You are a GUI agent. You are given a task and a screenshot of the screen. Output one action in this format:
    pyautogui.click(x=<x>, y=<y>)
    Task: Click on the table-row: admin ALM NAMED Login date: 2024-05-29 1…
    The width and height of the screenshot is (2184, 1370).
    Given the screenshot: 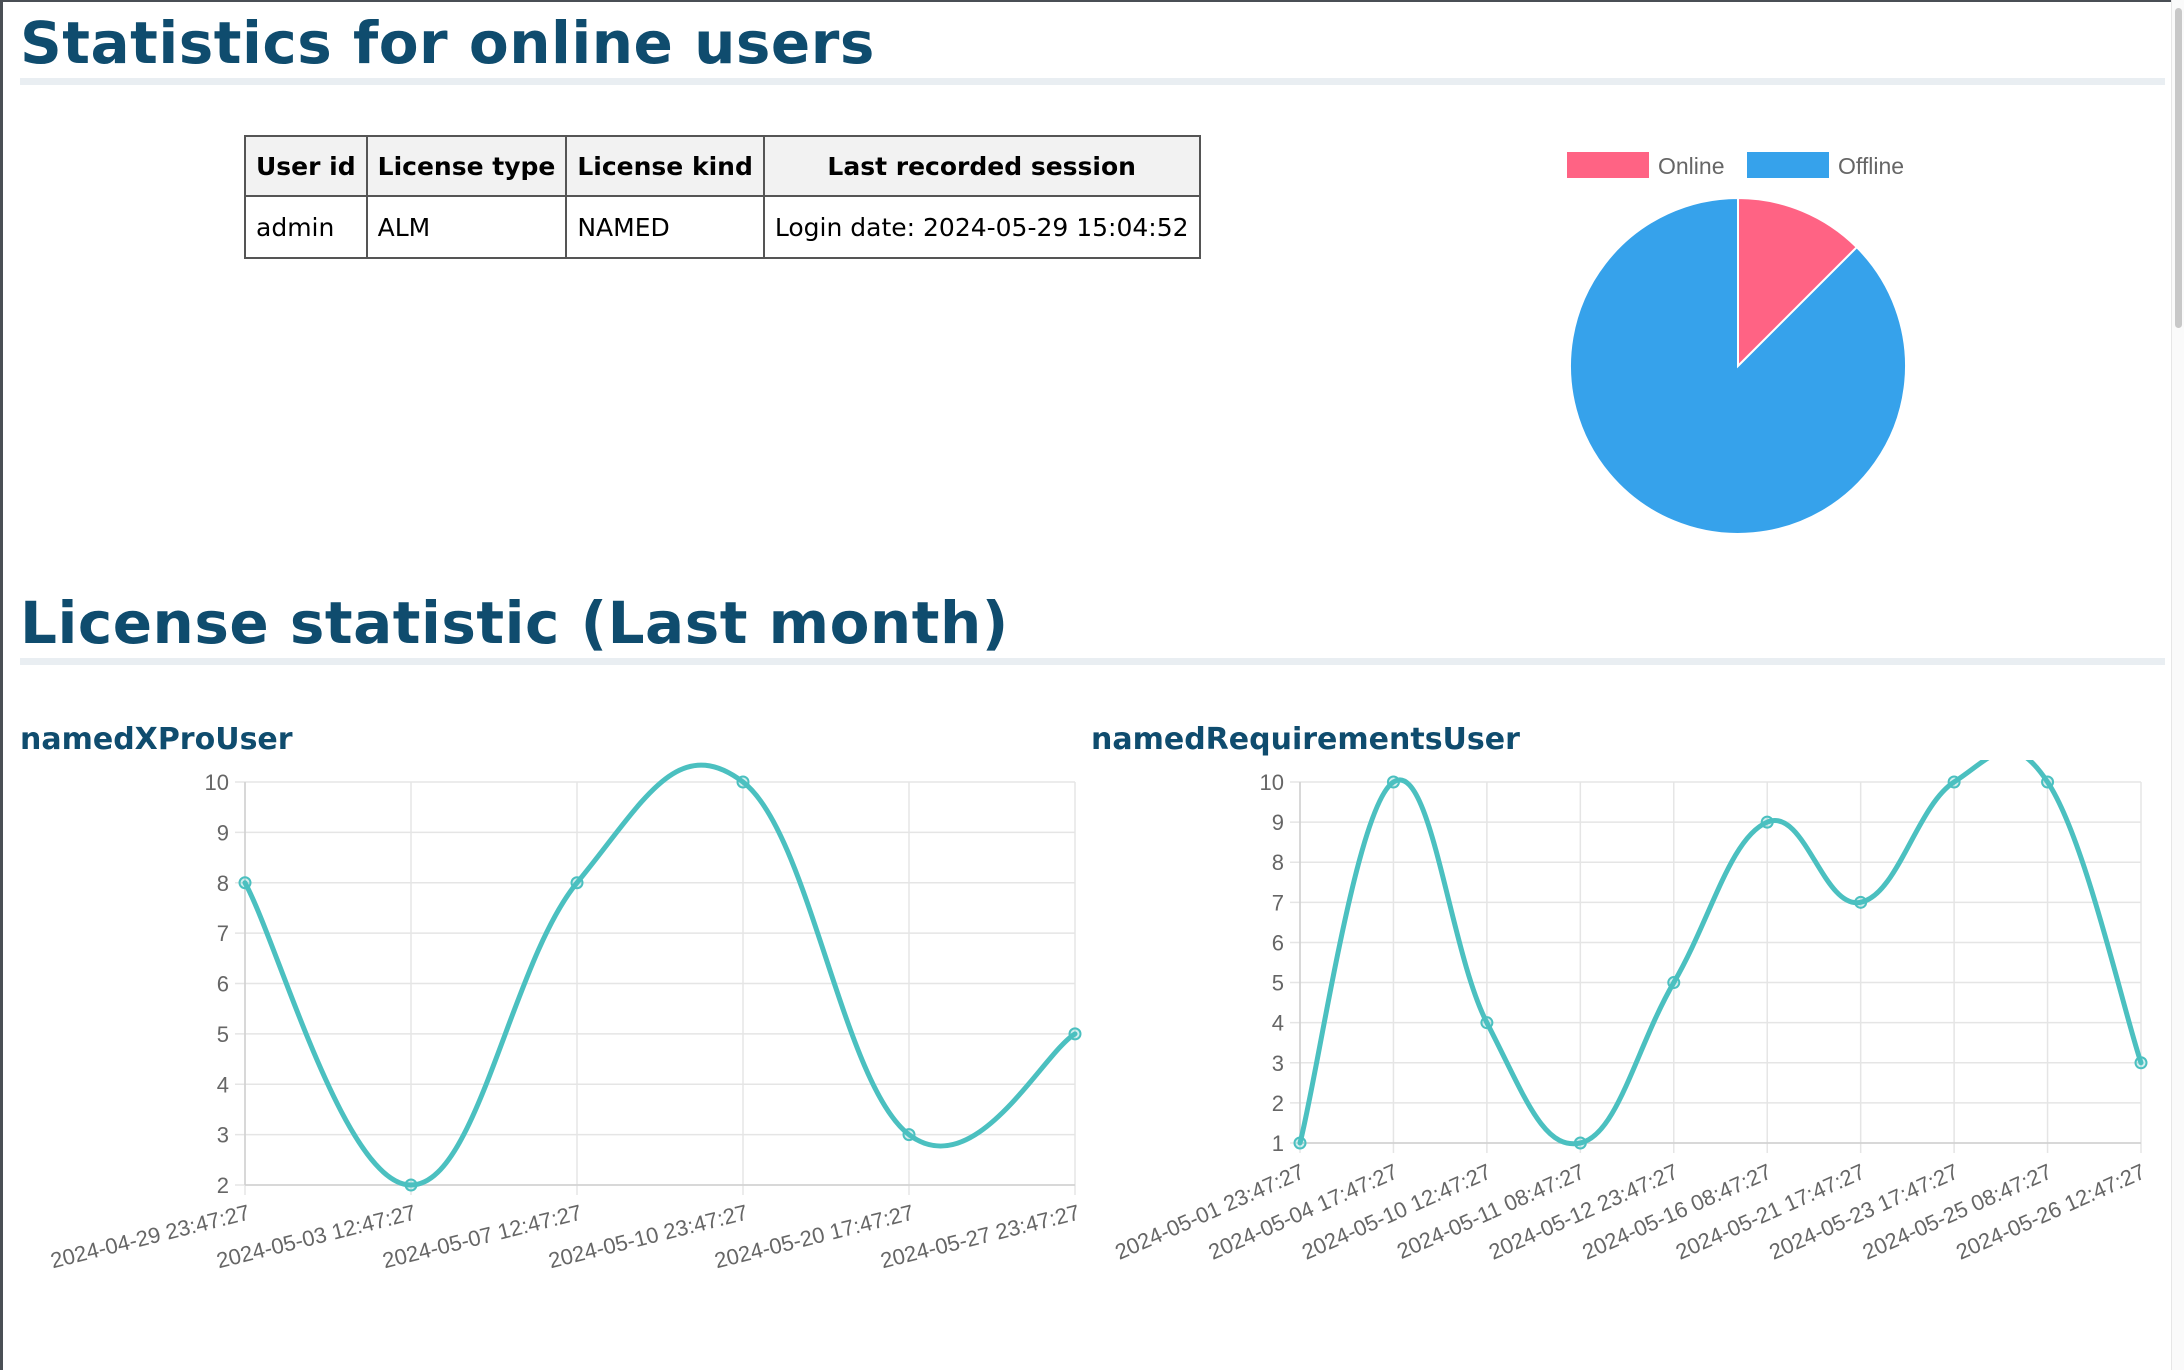 What is the action you would take?
    pyautogui.click(x=722, y=227)
    